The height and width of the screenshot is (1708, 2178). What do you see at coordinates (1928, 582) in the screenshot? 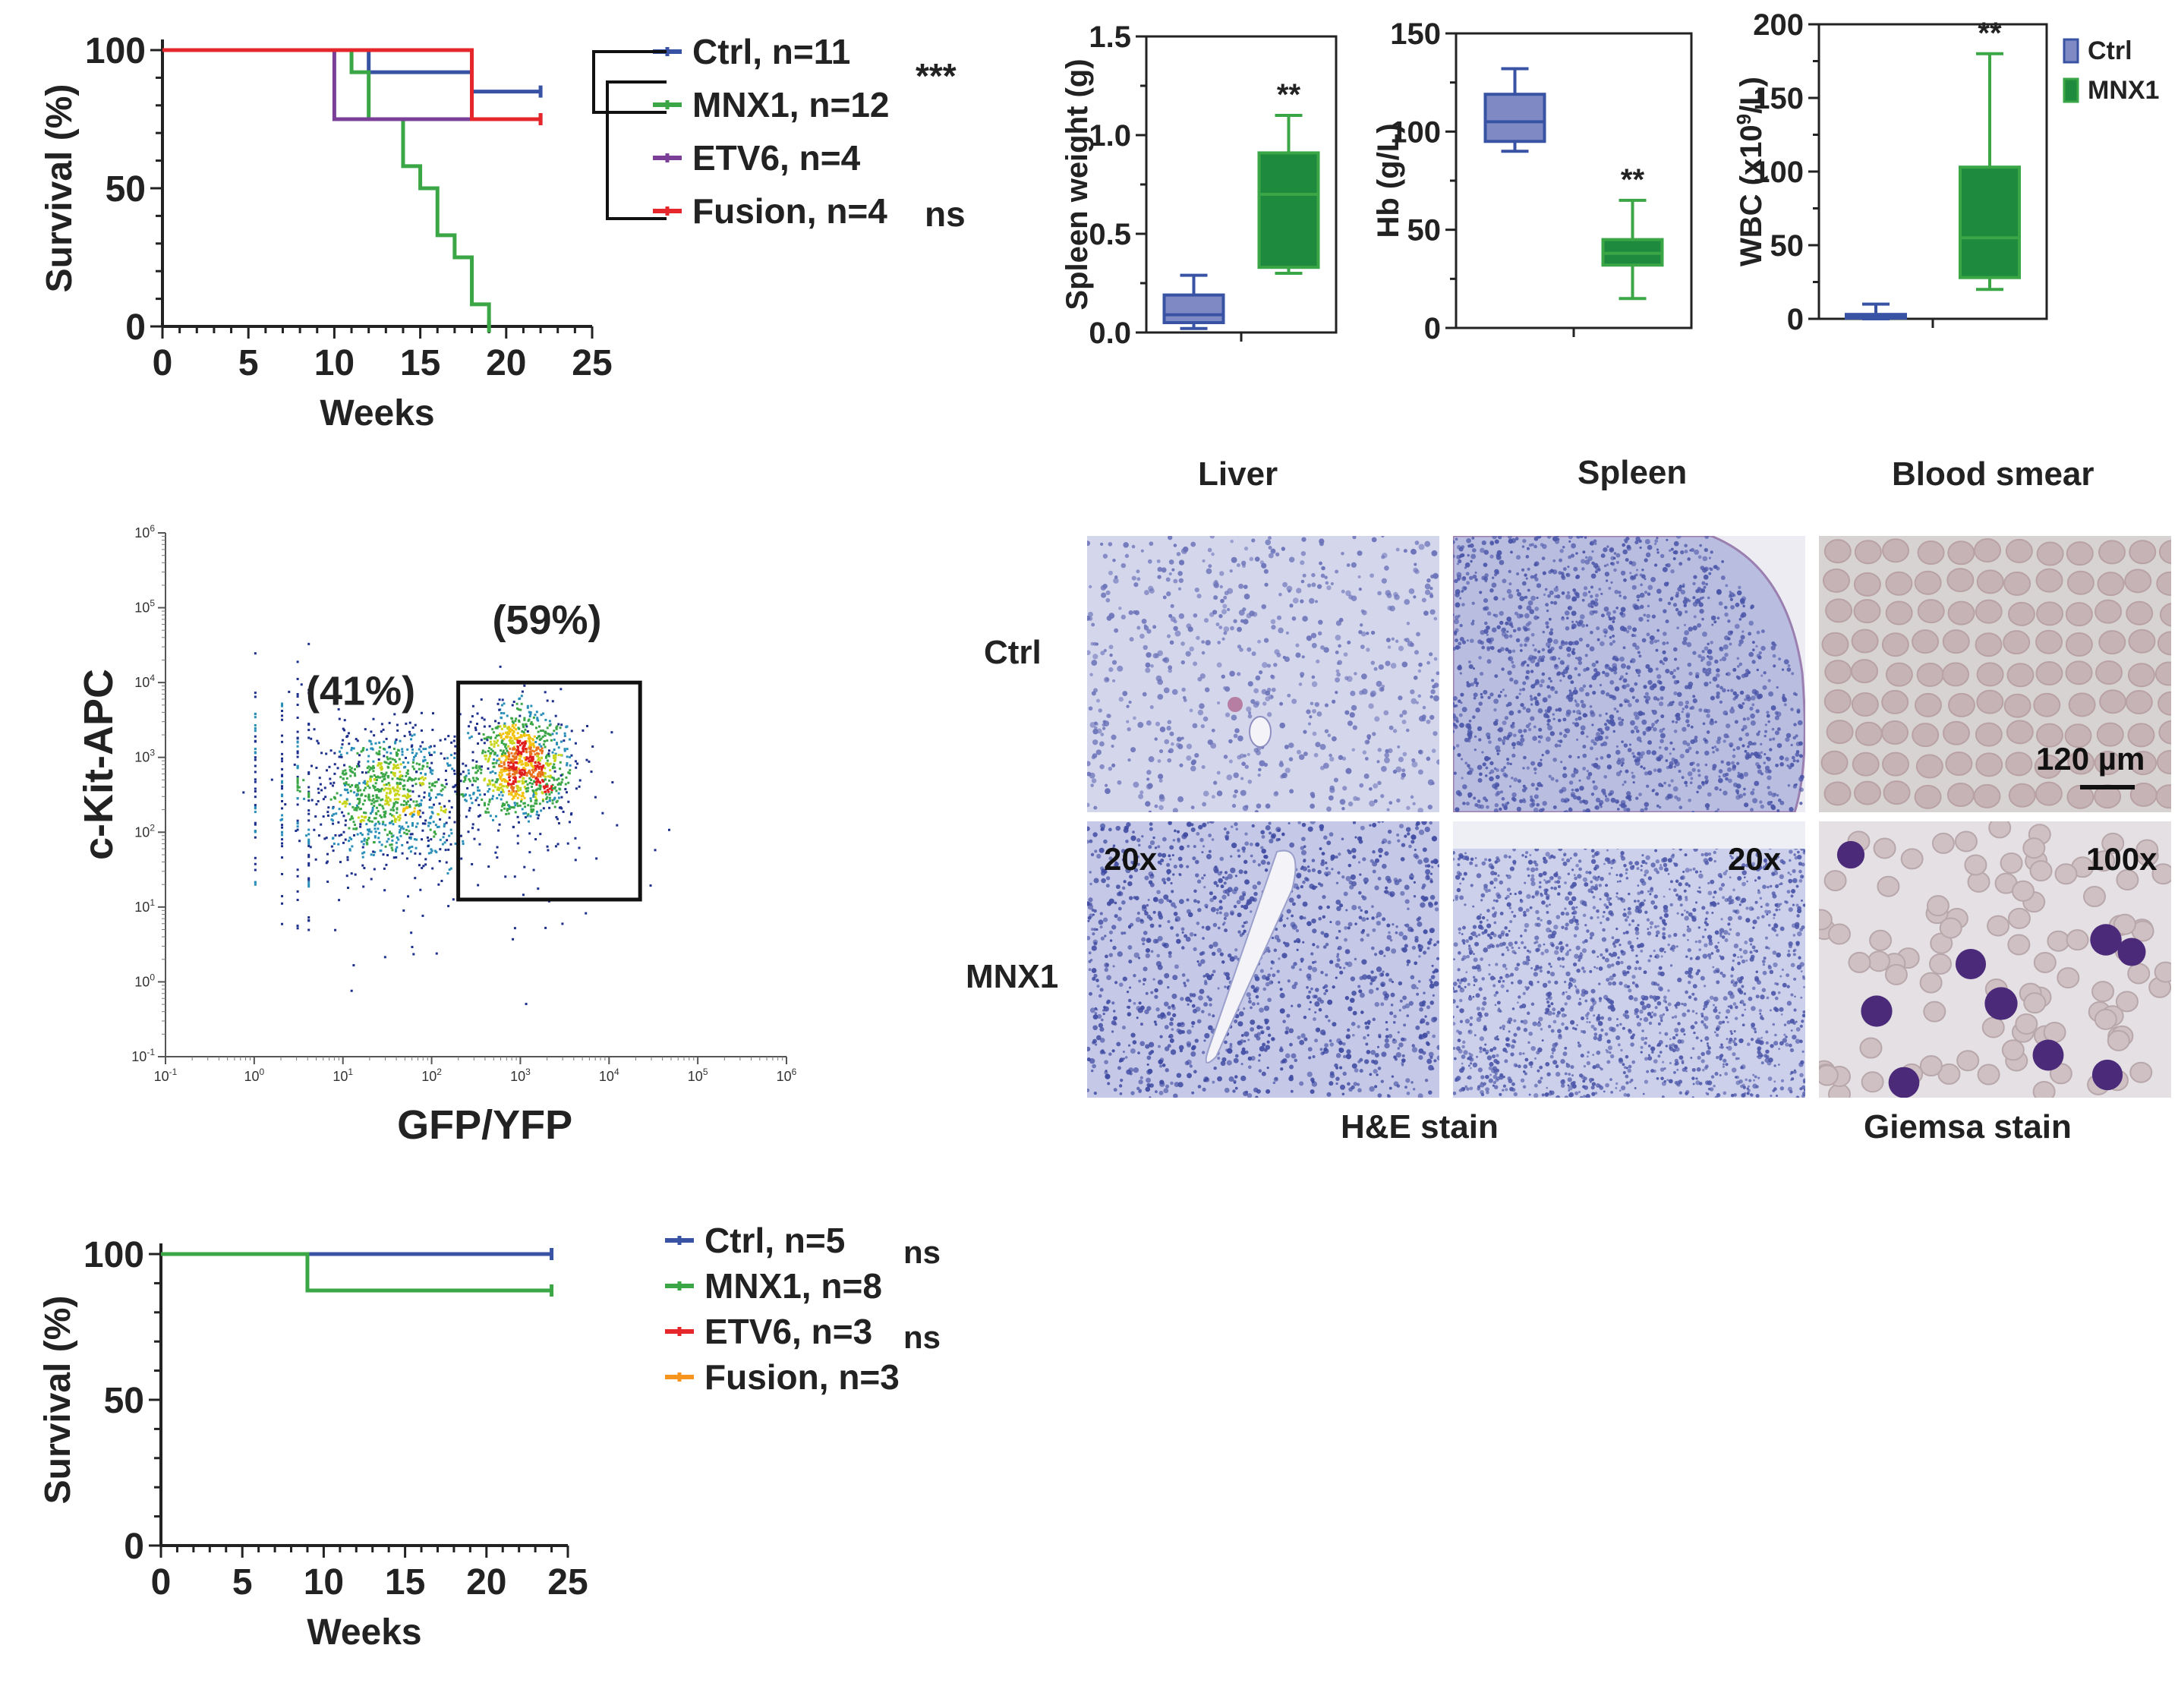
I see `red-blood-cell` at bounding box center [1928, 582].